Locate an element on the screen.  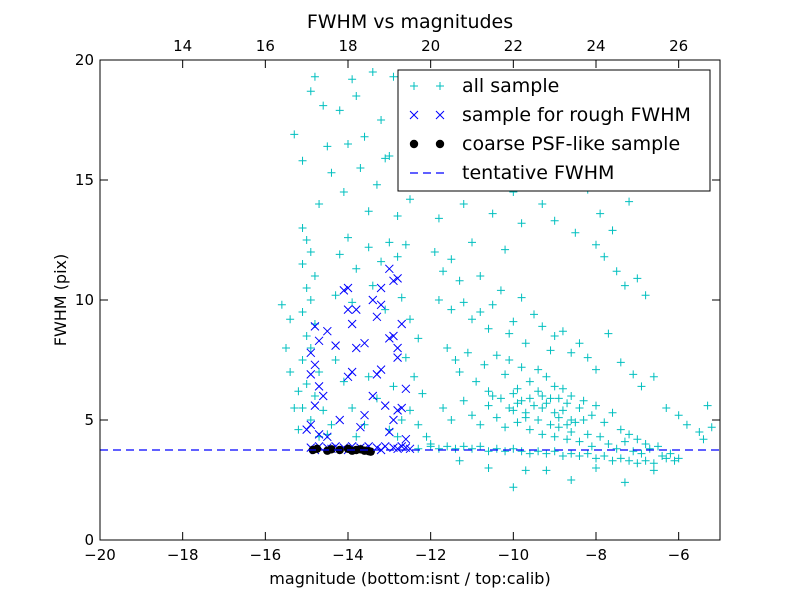
chart-title: FWHM vs magnitudes is located at coordinates (410, 22).